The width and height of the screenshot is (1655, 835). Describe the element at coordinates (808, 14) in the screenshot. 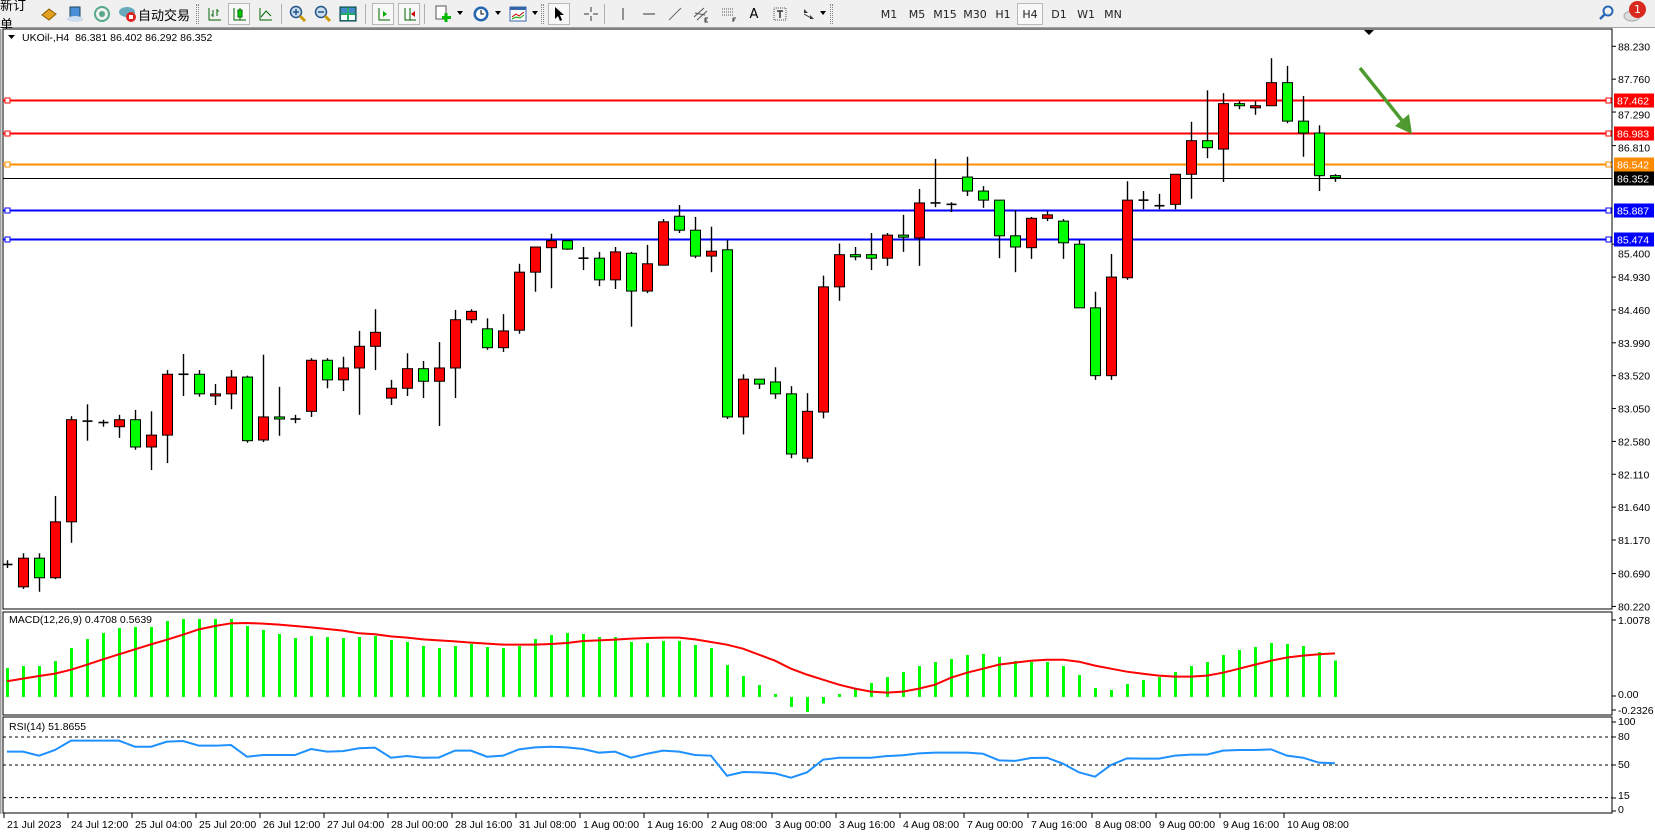

I see `shapes-icon` at that location.